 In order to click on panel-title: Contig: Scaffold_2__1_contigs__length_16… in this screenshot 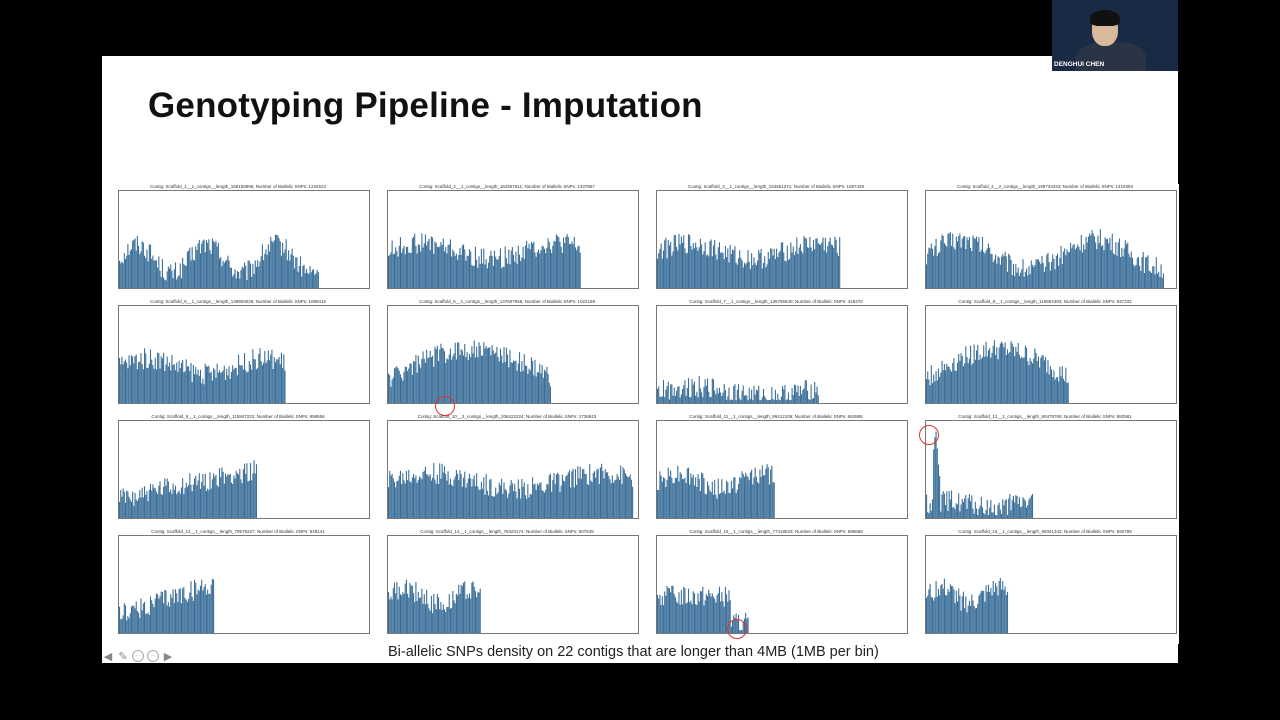, I will do `click(507, 186)`.